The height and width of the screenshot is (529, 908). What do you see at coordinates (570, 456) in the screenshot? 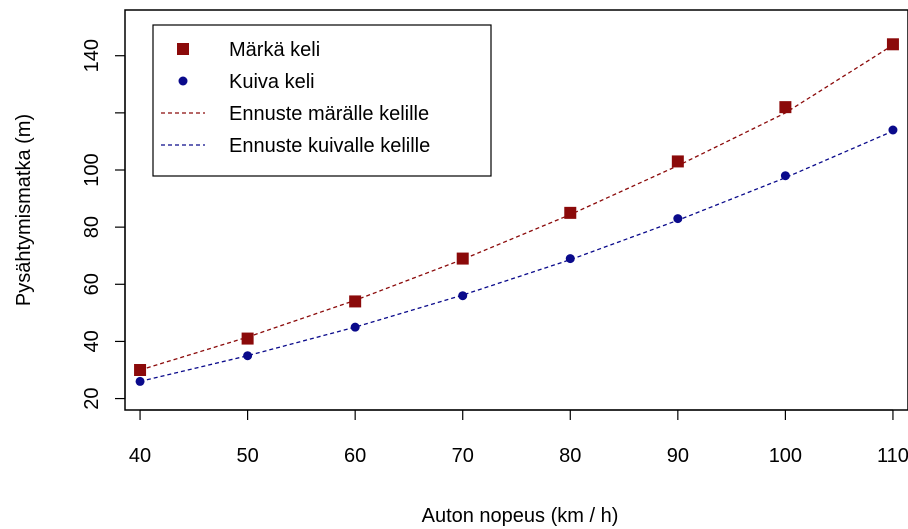
I see `x-tick-label: 80` at bounding box center [570, 456].